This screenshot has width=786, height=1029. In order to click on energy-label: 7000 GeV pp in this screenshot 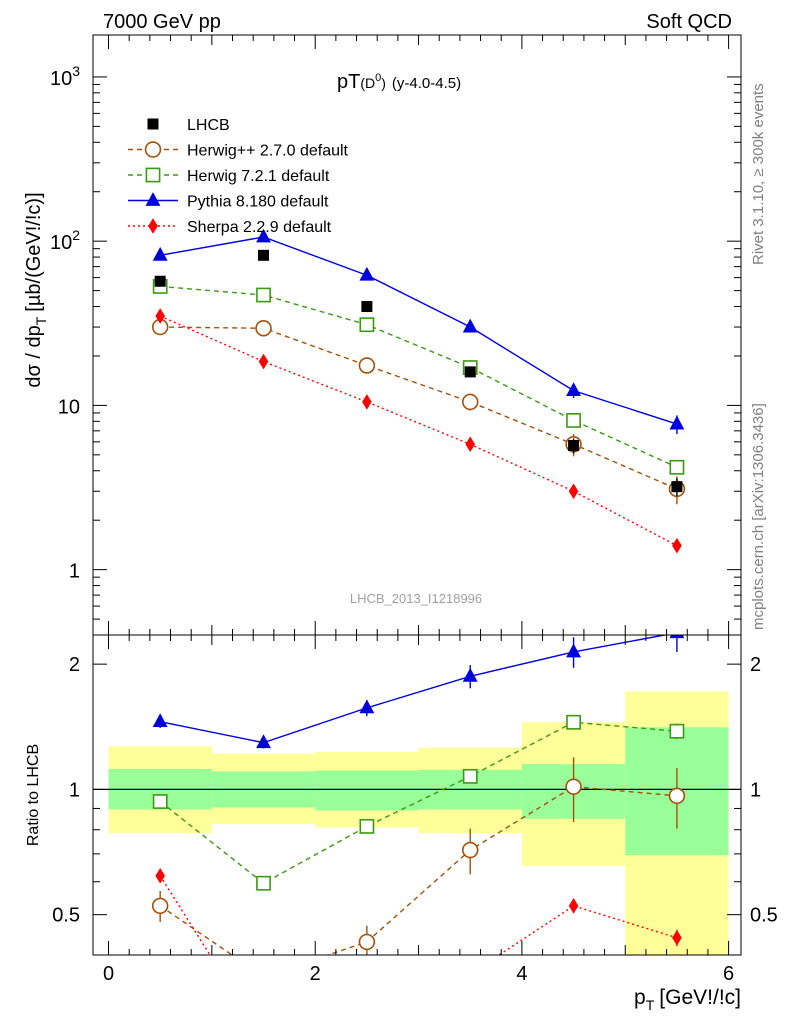, I will do `click(162, 22)`.